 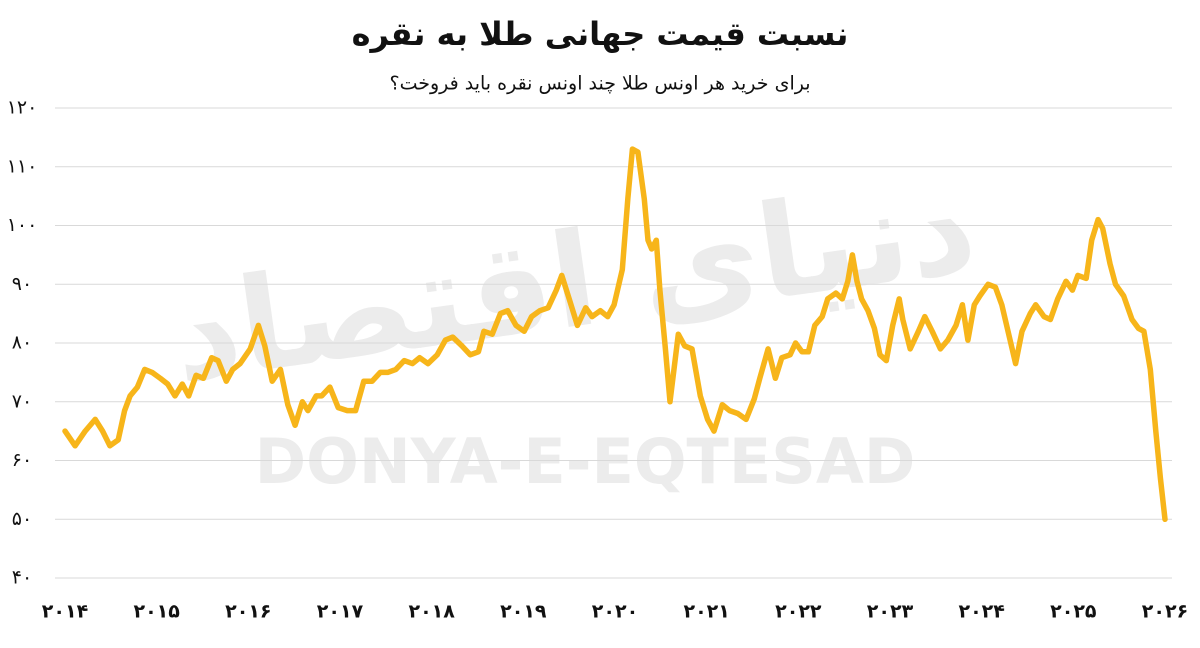 What do you see at coordinates (22, 166) in the screenshot?
I see `y-tick-label: ۱۱۰` at bounding box center [22, 166].